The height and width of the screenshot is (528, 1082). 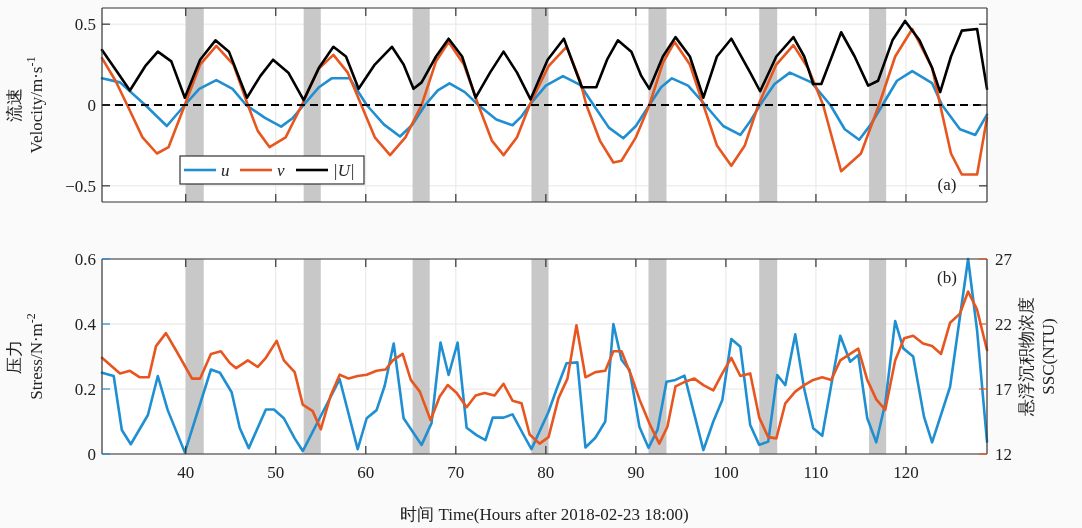 What do you see at coordinates (85, 324) in the screenshot?
I see `y-tick-label: 0.4` at bounding box center [85, 324].